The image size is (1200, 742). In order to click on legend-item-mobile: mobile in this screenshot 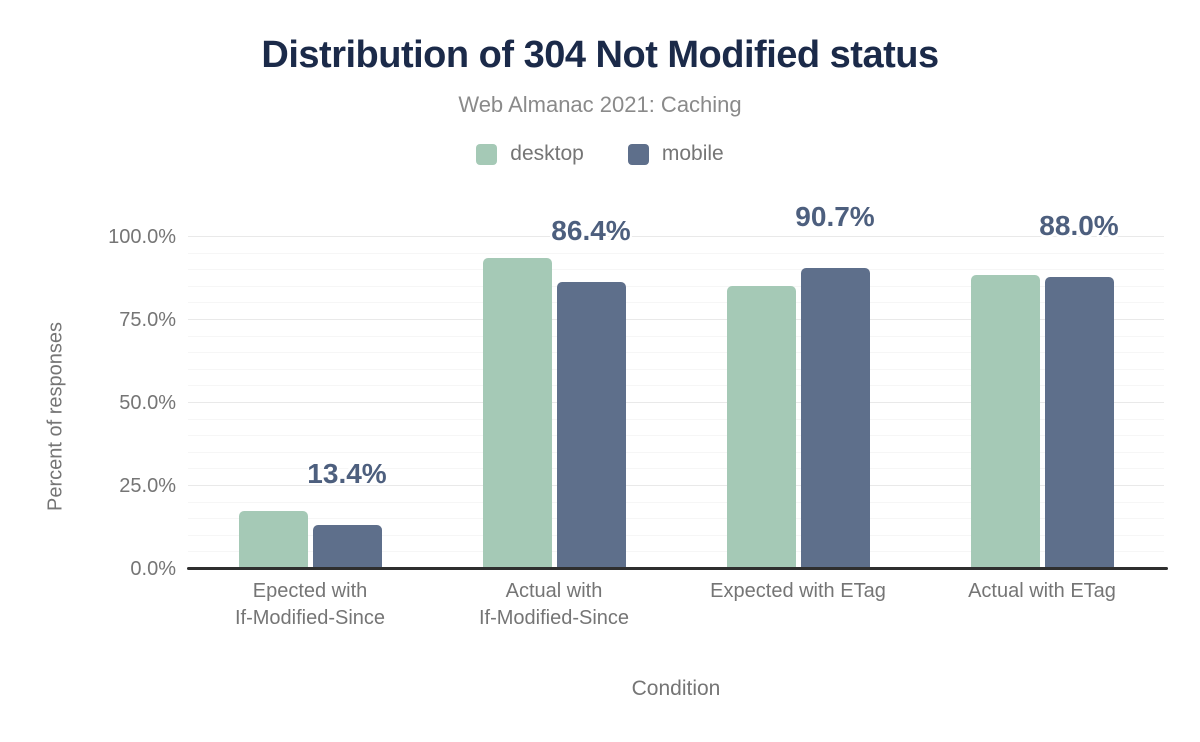, I will do `click(675, 154)`.